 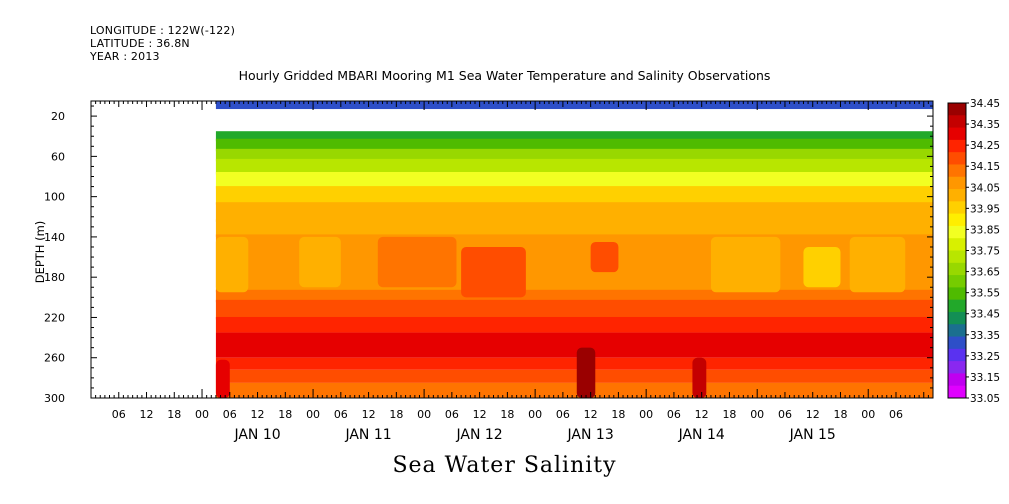 What do you see at coordinates (163, 30) in the screenshot?
I see `longitude-label: LONGITUDE : 122W(-122)` at bounding box center [163, 30].